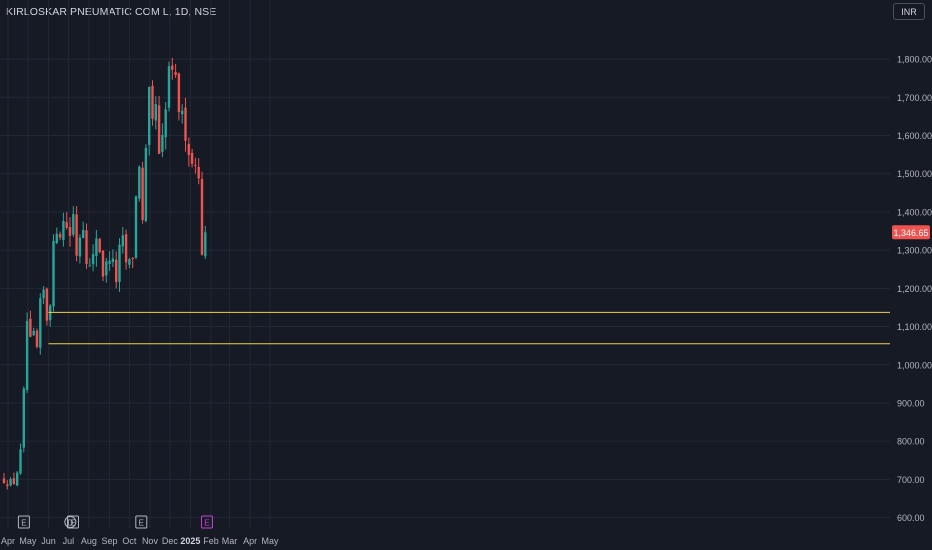 This screenshot has height=550, width=932. What do you see at coordinates (911, 403) in the screenshot?
I see `y-tick-label: 900.00` at bounding box center [911, 403].